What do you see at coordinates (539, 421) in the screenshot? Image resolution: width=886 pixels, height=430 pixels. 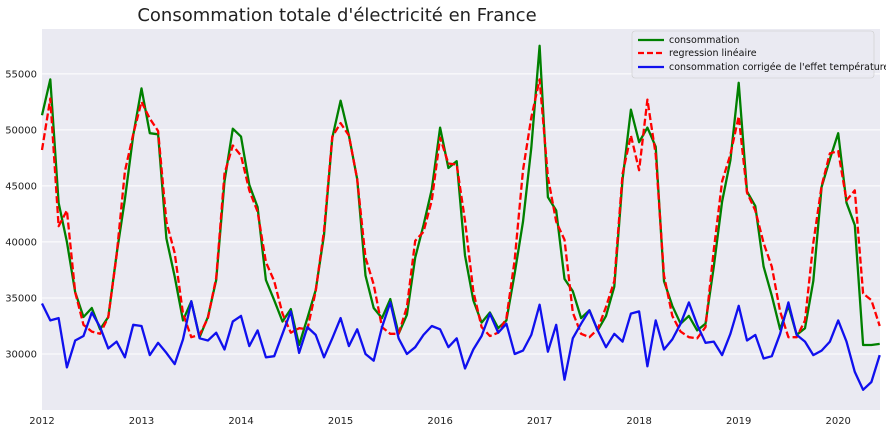 I see `x-tick-label: 2017` at bounding box center [539, 421].